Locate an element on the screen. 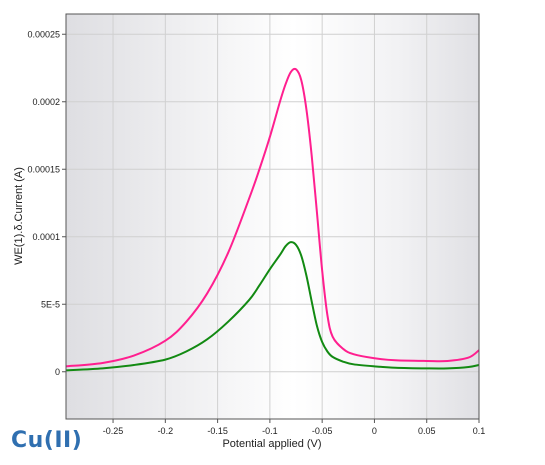 The image size is (545, 465). x-tick-label: 0.05 is located at coordinates (427, 431).